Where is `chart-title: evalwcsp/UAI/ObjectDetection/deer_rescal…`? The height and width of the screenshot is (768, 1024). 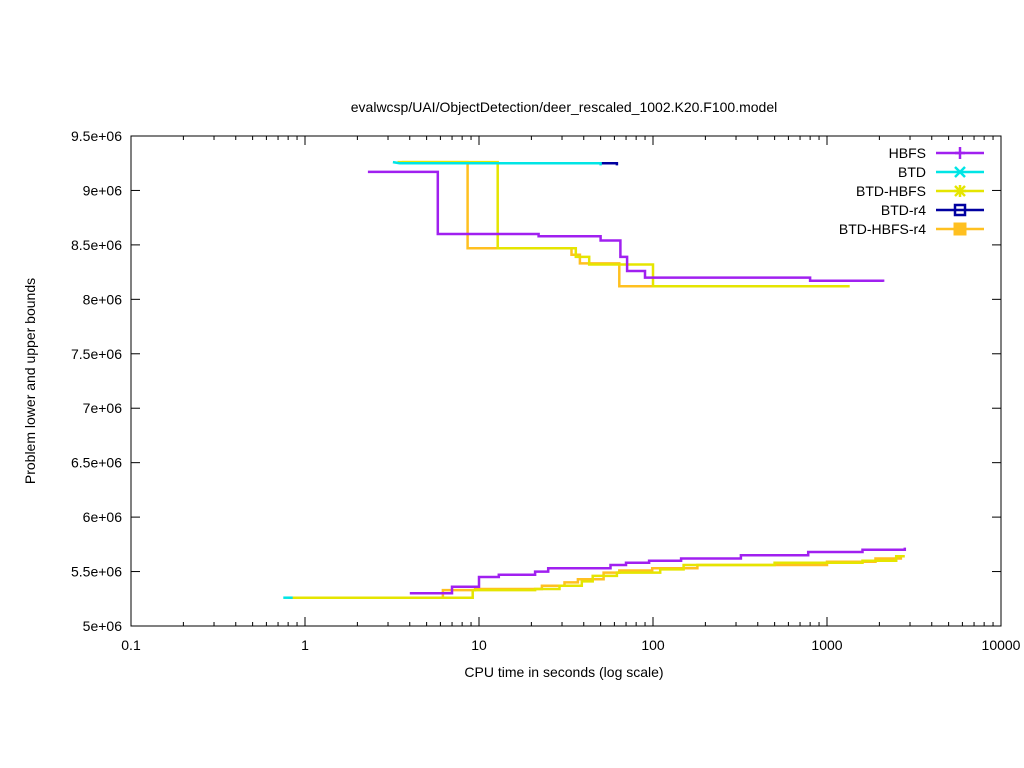 chart-title: evalwcsp/UAI/ObjectDetection/deer_rescal… is located at coordinates (564, 107).